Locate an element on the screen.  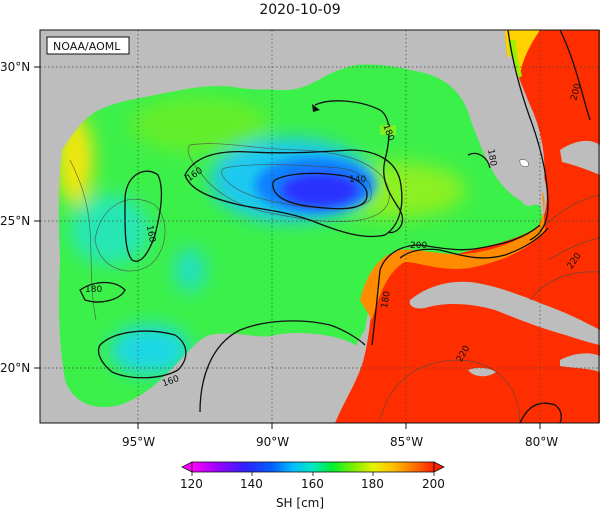
contour-label: 160 is located at coordinates (150, 234).